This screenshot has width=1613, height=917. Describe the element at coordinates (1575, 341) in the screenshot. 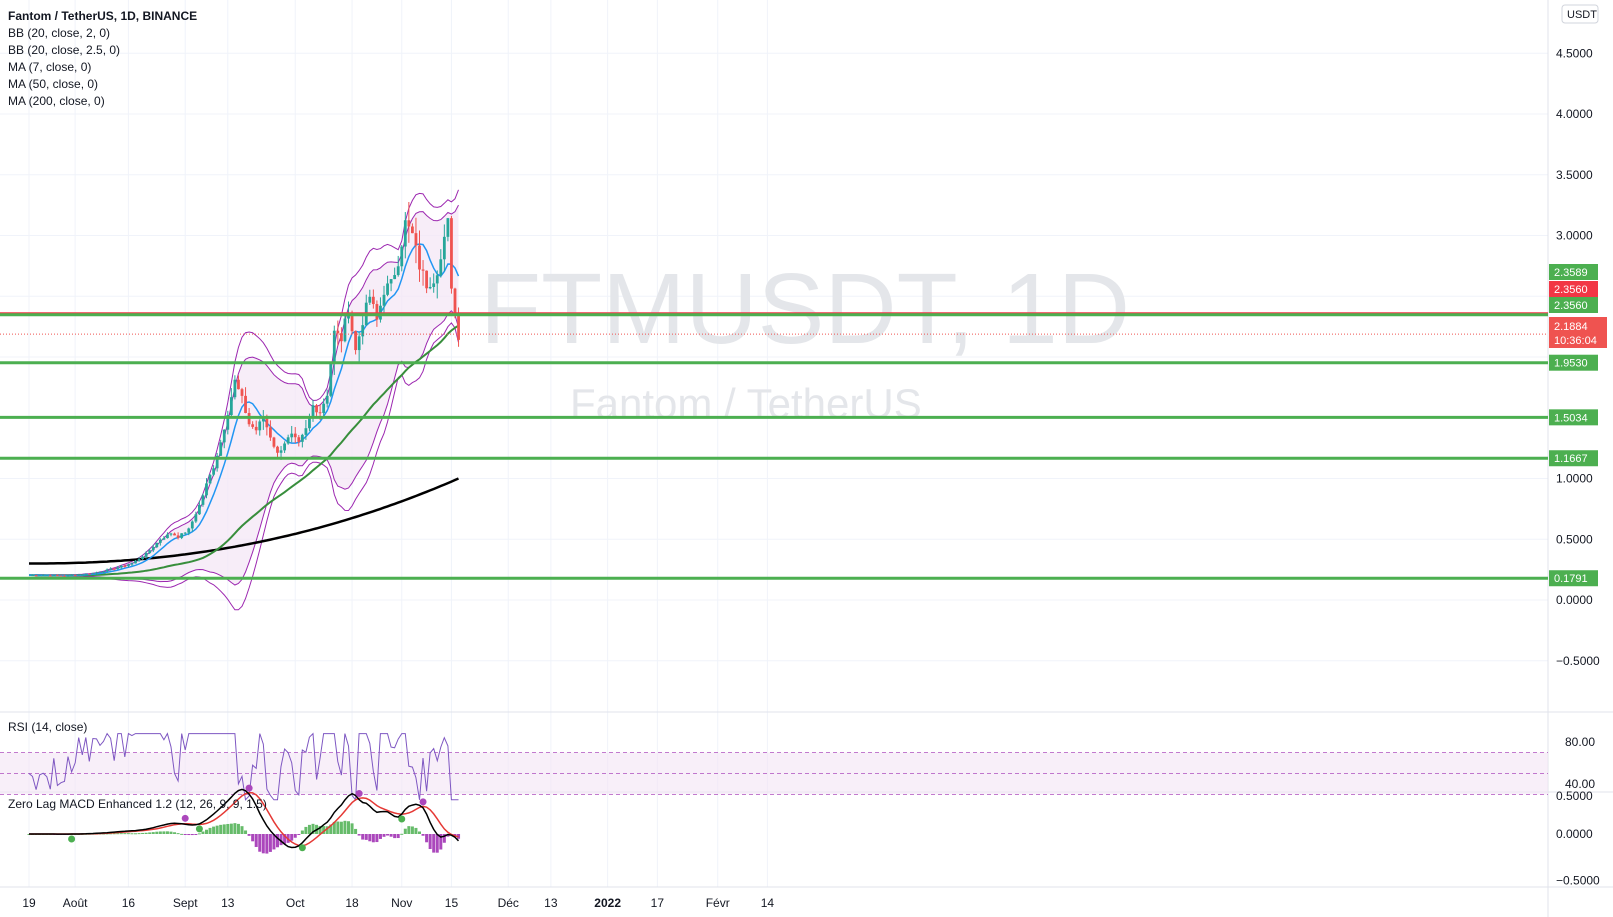

I see `last-price-countdown: 10:36:04` at that location.